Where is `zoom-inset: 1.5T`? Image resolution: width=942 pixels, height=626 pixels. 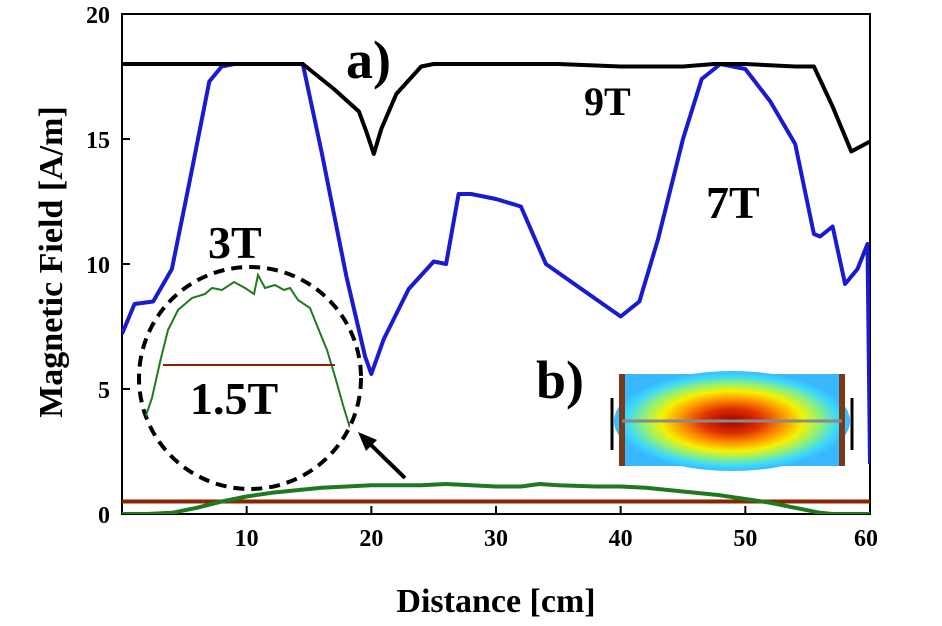
zoom-inset: 1.5T is located at coordinates (250, 378).